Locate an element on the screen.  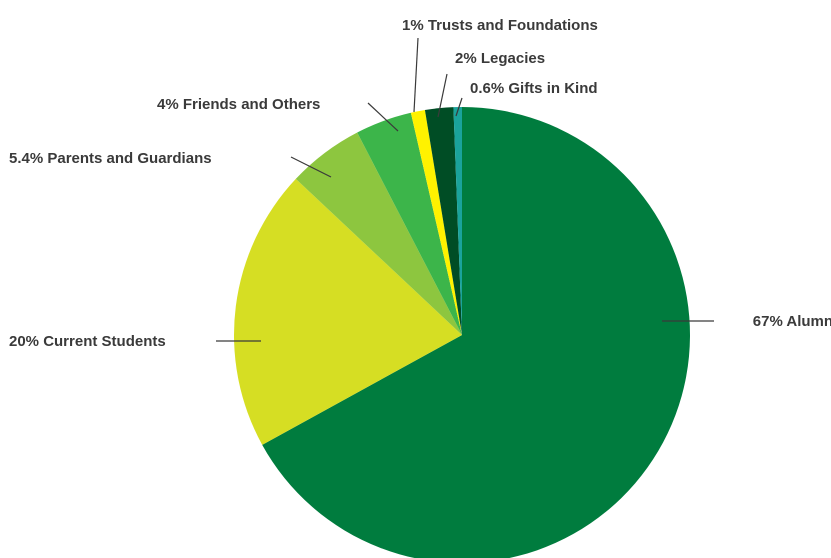
leader-line-0-6-gifts-in-kind is located at coordinates (459, 107).